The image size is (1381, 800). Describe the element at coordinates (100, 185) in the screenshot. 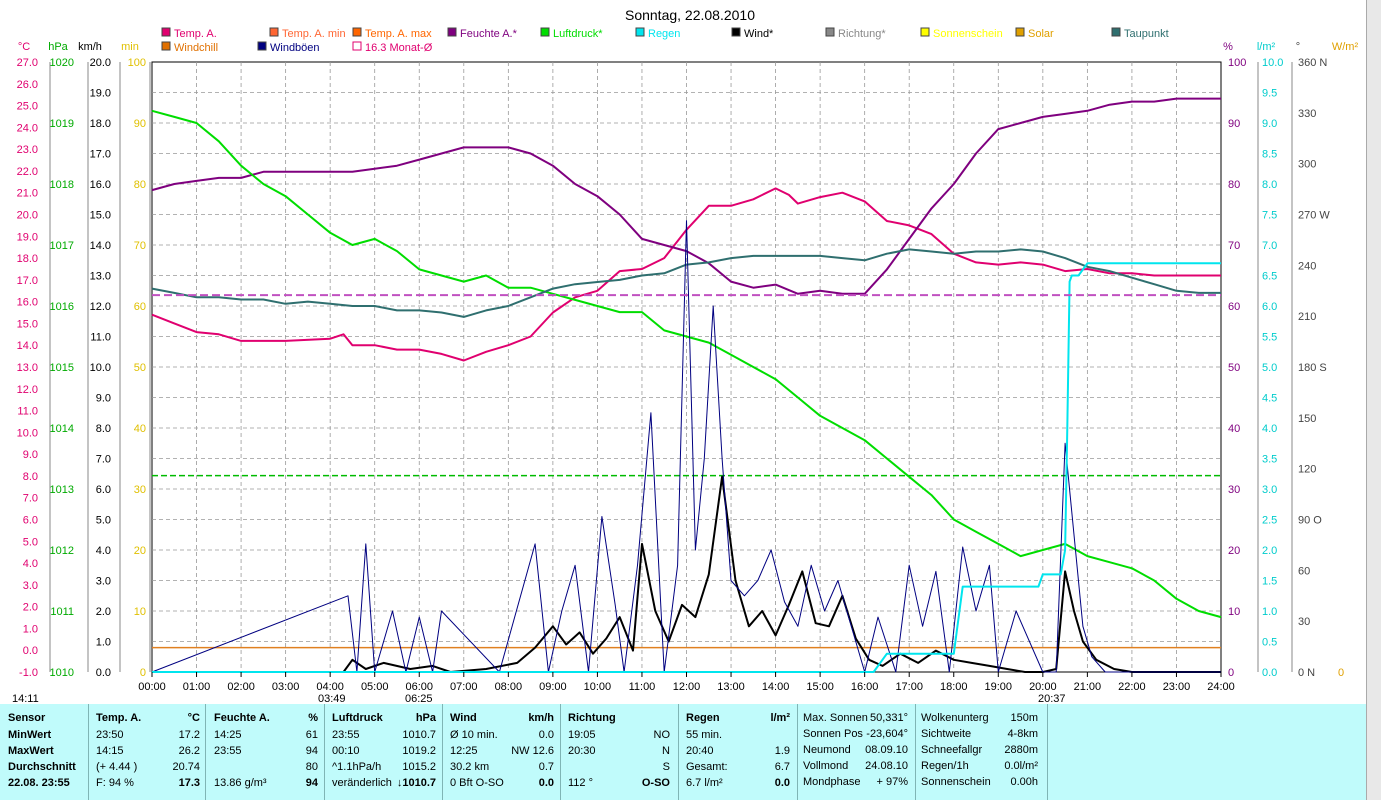

I see `axis-tick-label: 16.0` at that location.